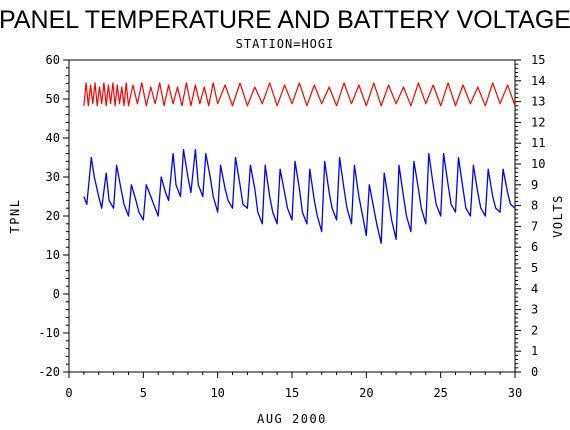  Describe the element at coordinates (292, 393) in the screenshot. I see `x-tick-label: 15` at that location.